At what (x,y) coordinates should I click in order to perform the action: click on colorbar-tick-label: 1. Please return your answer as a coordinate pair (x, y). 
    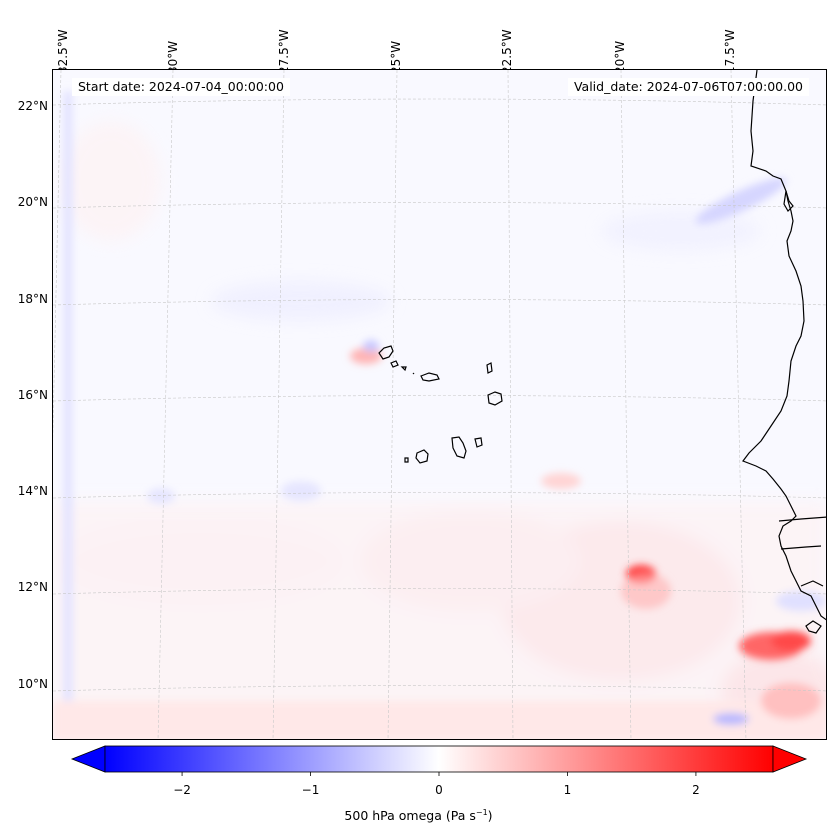
    Looking at the image, I should click on (567, 790).